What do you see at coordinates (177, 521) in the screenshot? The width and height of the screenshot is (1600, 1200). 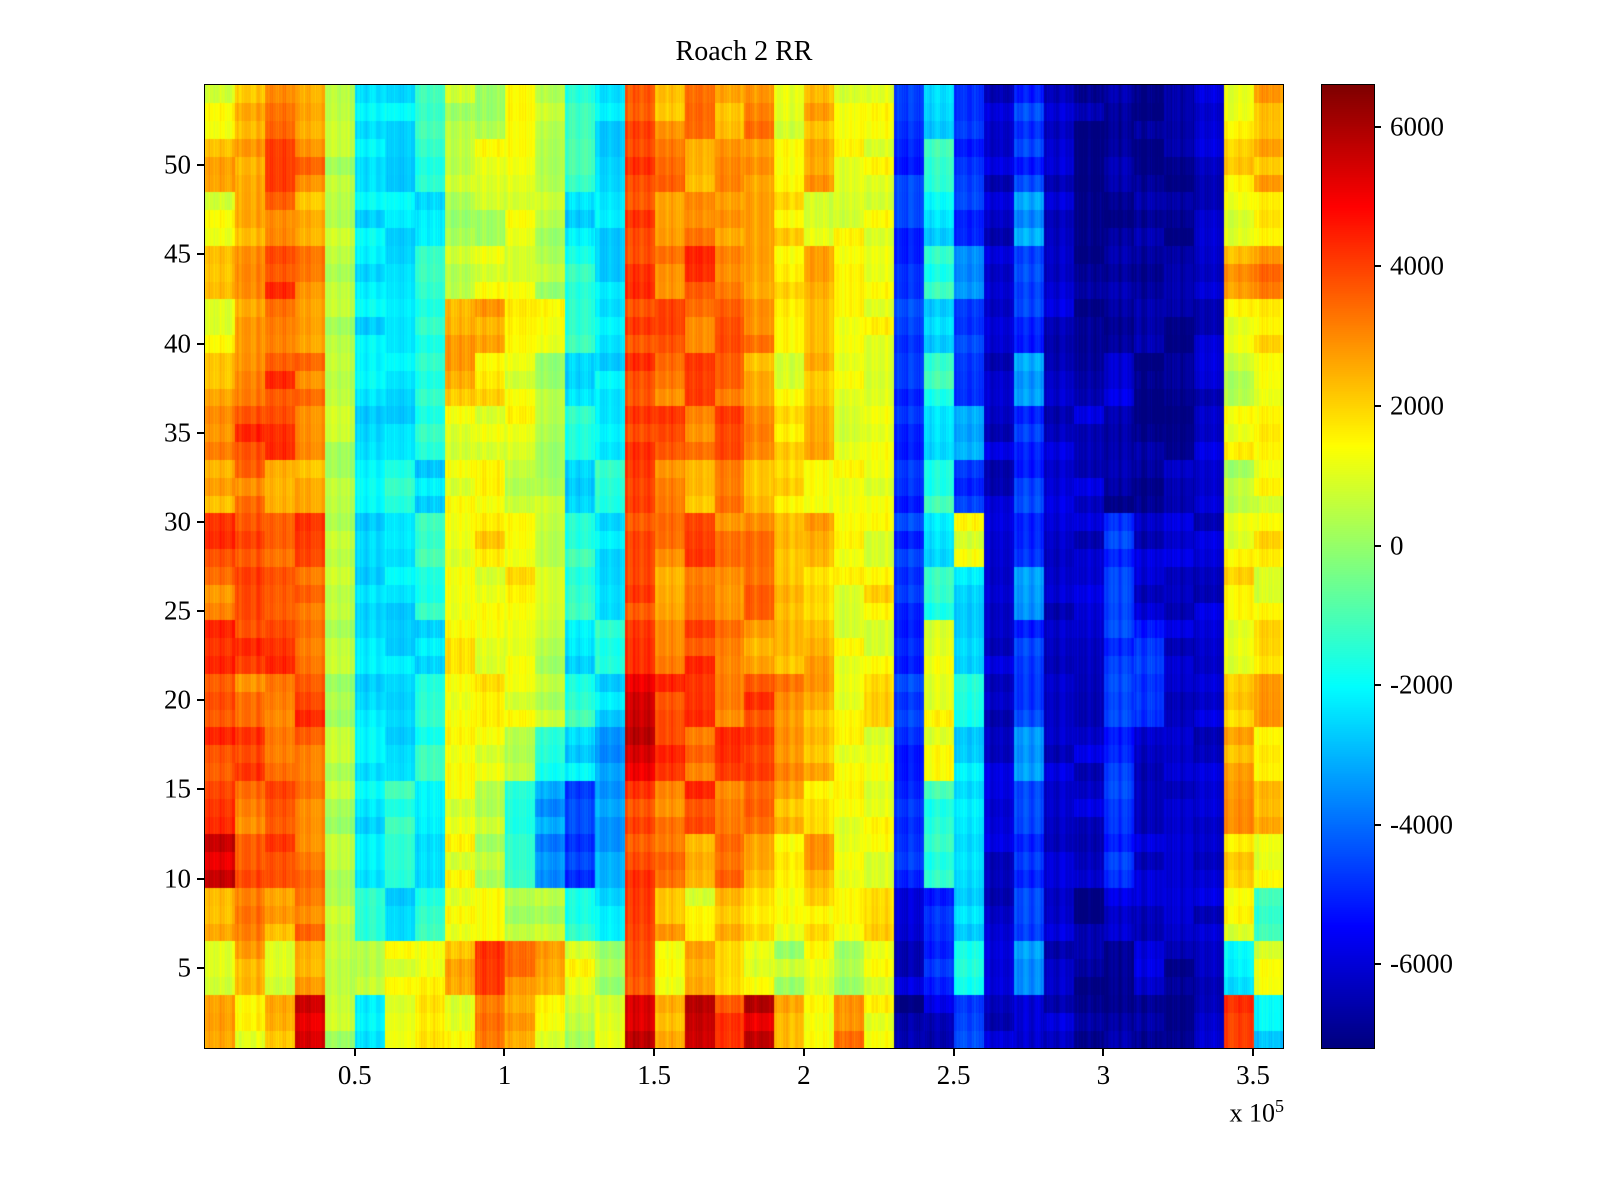 I see `y-tick-label: 30` at bounding box center [177, 521].